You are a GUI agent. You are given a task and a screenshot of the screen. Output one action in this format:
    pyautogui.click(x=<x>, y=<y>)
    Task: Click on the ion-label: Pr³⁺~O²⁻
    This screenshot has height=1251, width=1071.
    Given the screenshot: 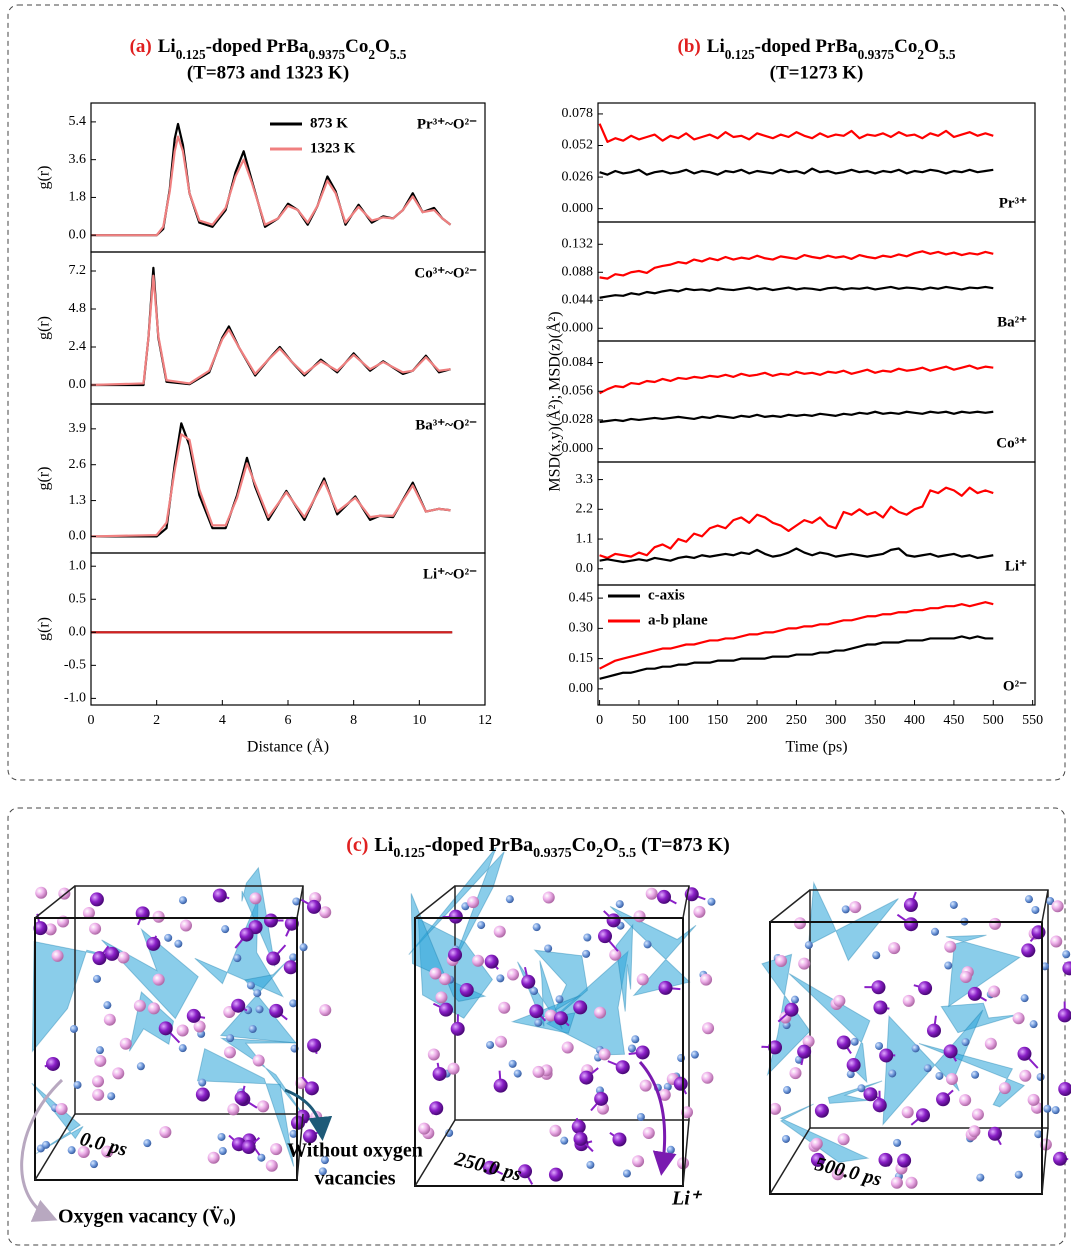 What is the action you would take?
    pyautogui.click(x=447, y=124)
    